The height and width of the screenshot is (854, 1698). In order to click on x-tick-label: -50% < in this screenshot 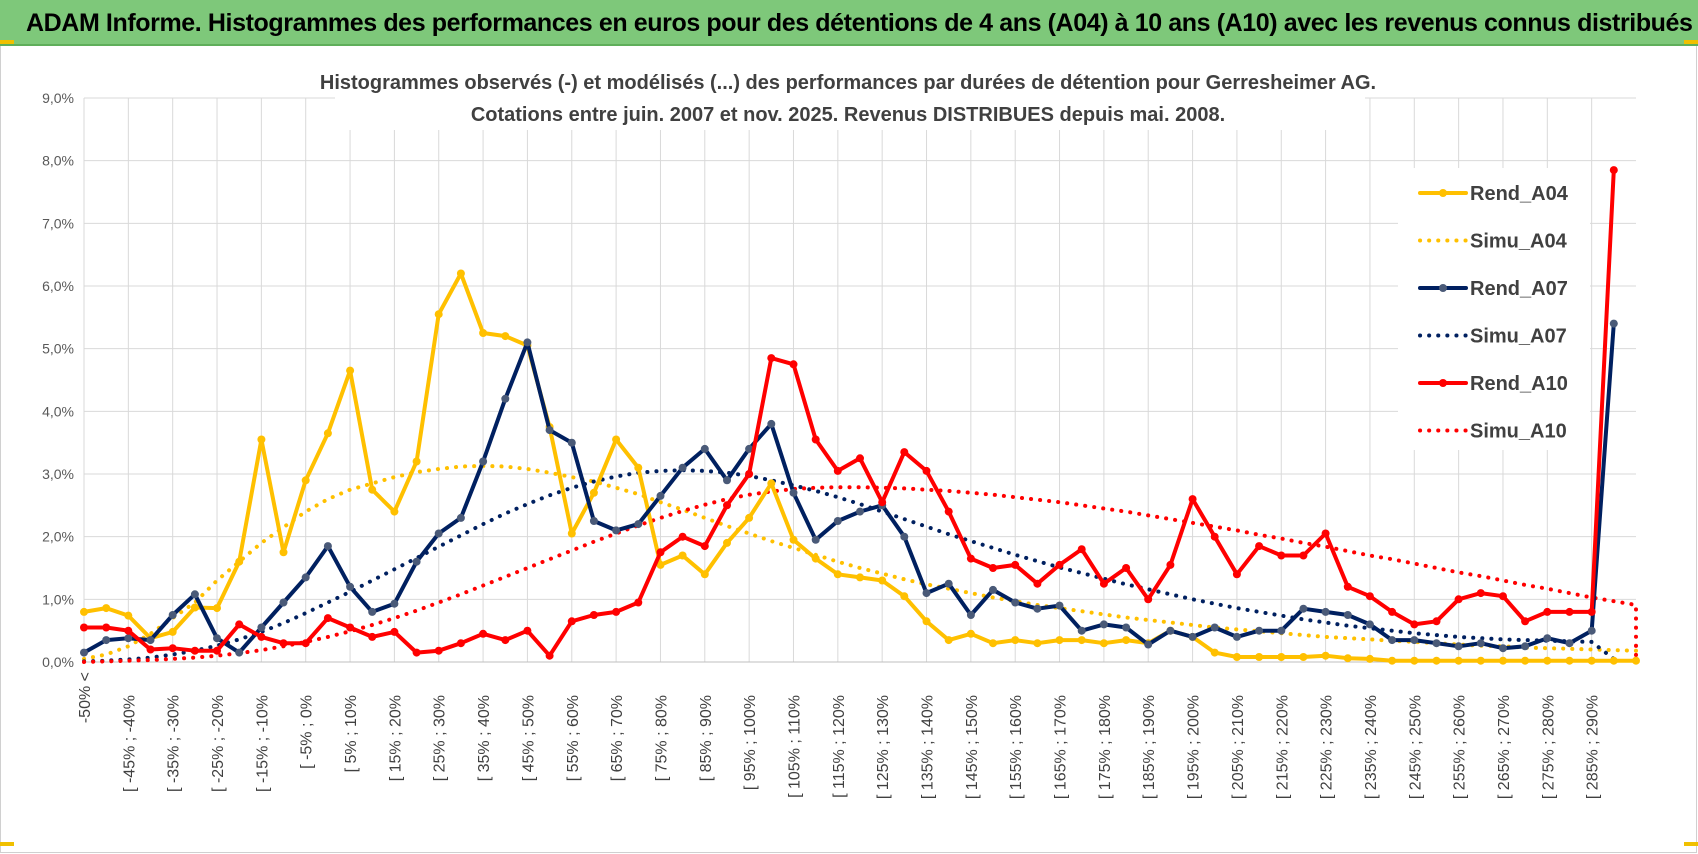, I will do `click(85, 697)`.